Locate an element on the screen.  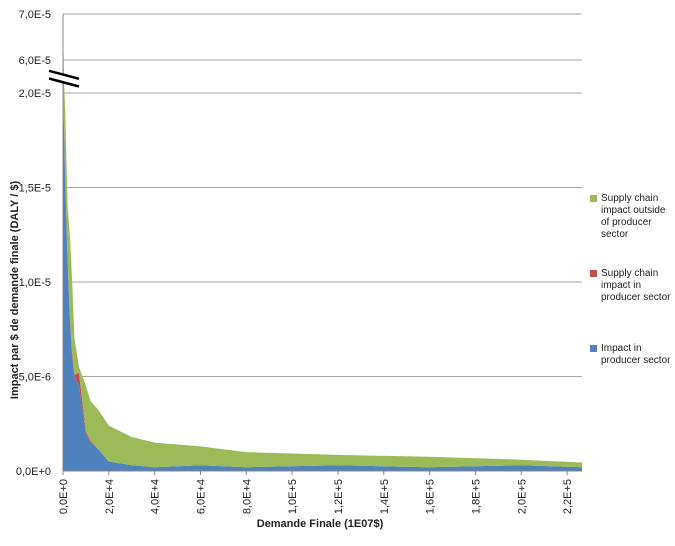
x-tick-label: 0,0E+0 is located at coordinates (64, 496).